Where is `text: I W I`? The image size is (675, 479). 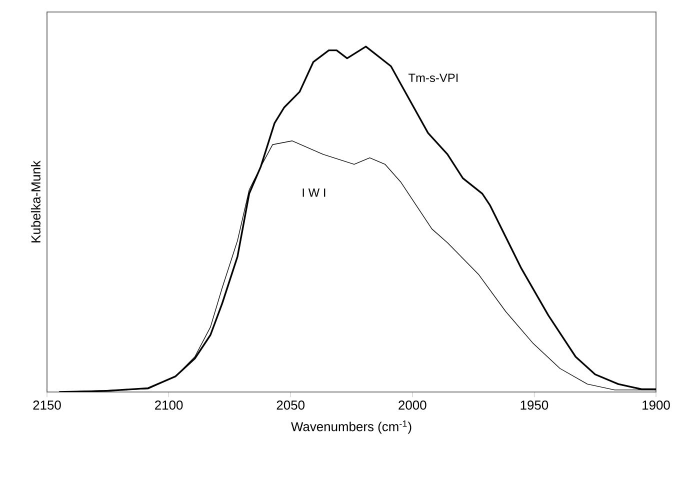
text: I W I is located at coordinates (314, 192).